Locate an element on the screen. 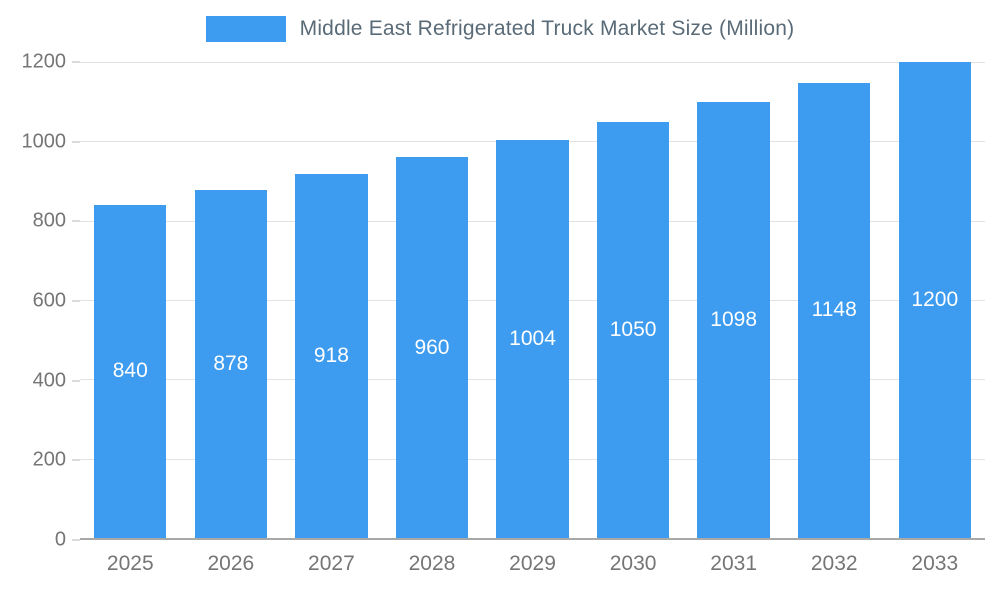  gridline is located at coordinates (532, 62).